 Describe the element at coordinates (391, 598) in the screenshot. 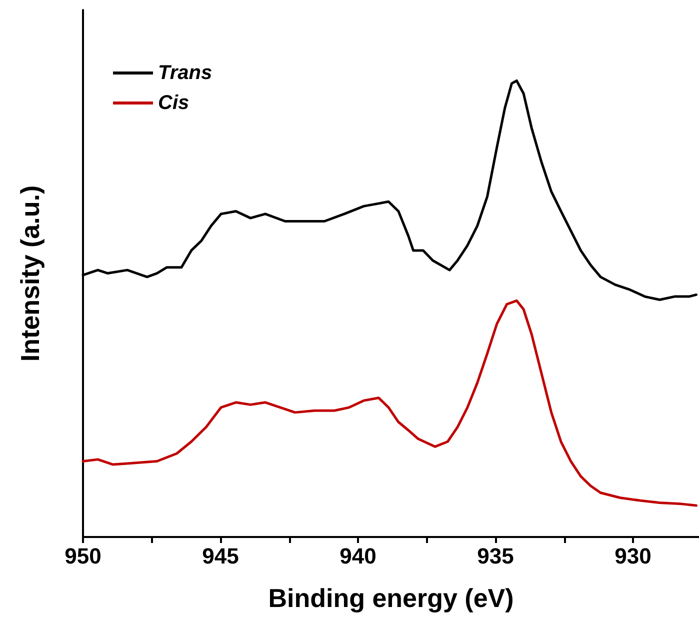

I see `x-axis-title: Binding energy (eV)` at that location.